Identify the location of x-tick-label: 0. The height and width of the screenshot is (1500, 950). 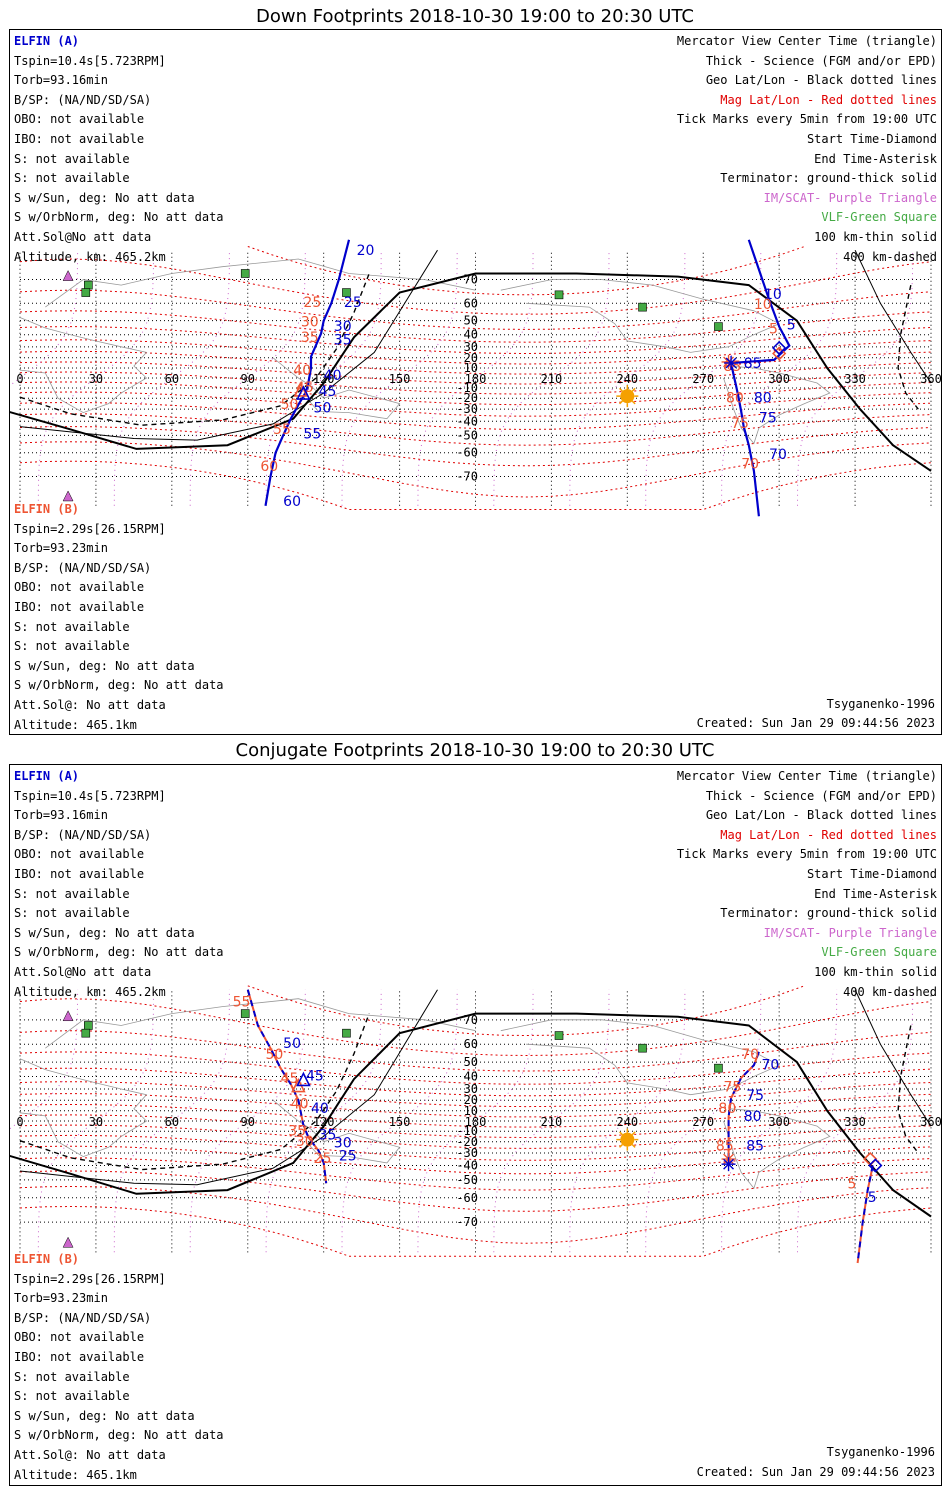
(19, 1122).